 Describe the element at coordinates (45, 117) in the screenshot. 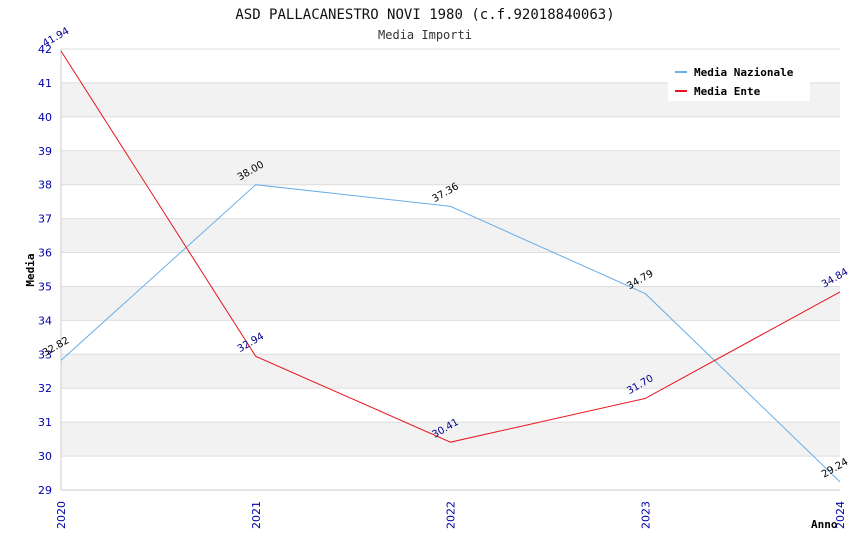

I see `y-tick-label: 40` at that location.